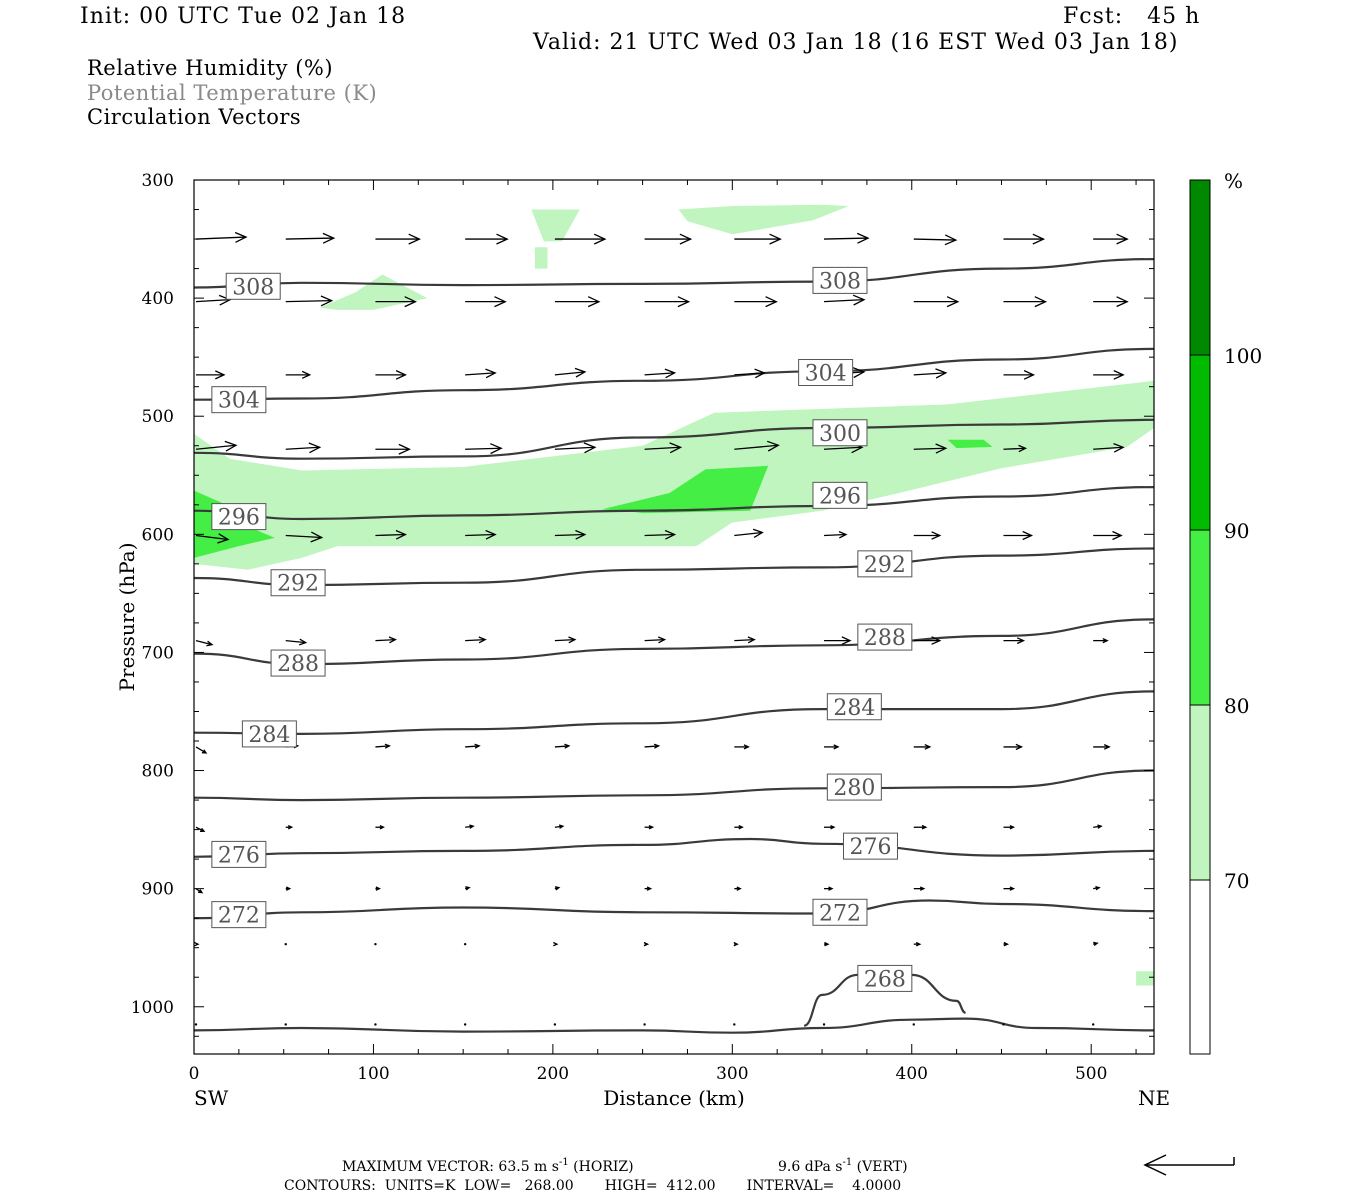 This screenshot has width=1350, height=1200. I want to click on contour-label: 296, so click(840, 495).